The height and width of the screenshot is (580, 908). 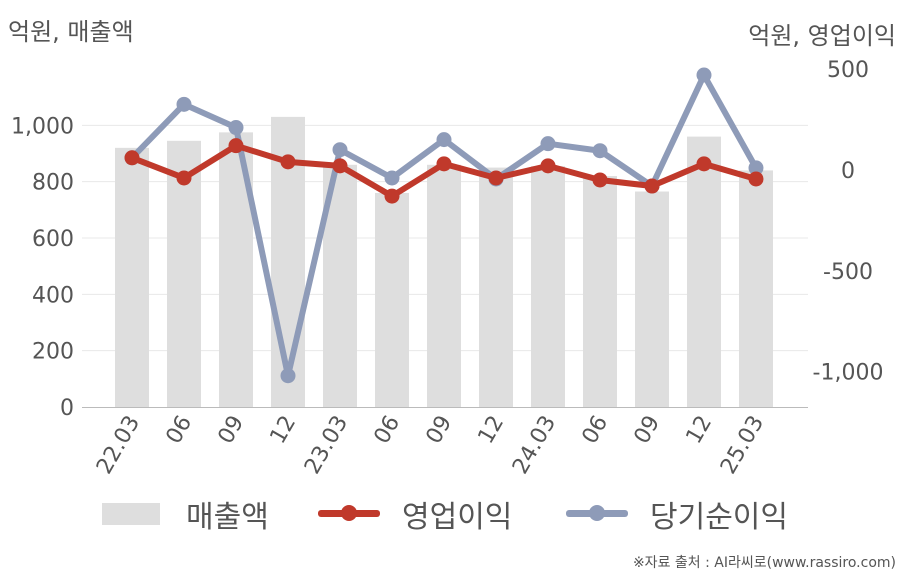 What do you see at coordinates (764, 563) in the screenshot?
I see `source-note: ※자료 출처 : AI라씨로(www.rassiro.com)` at bounding box center [764, 563].